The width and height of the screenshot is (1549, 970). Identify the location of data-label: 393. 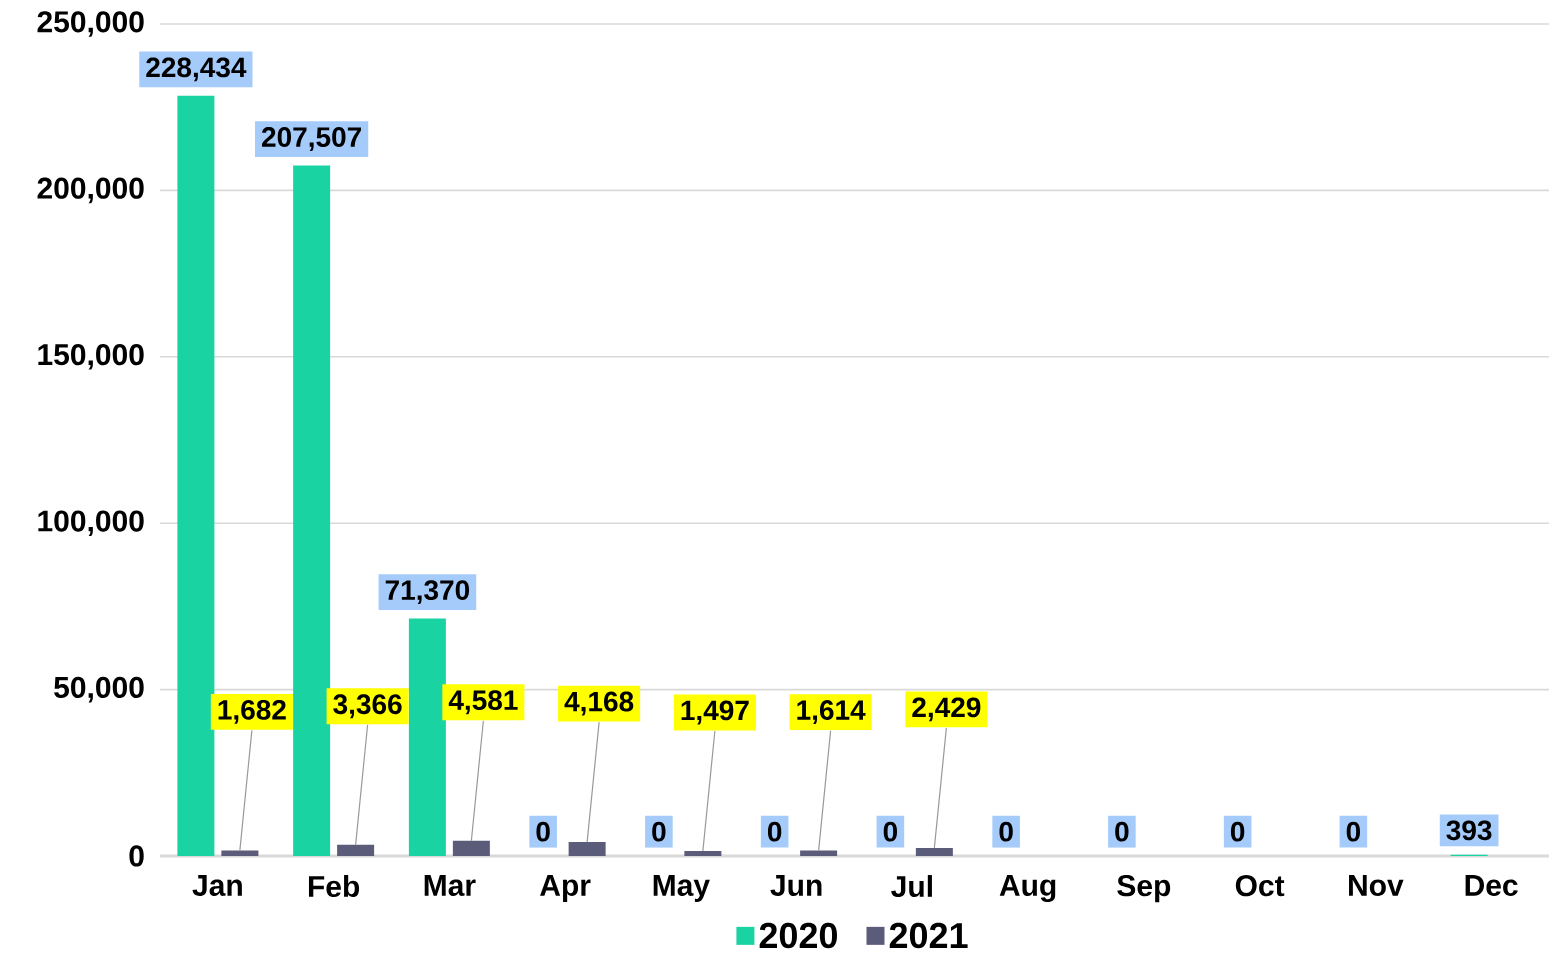
(1469, 830).